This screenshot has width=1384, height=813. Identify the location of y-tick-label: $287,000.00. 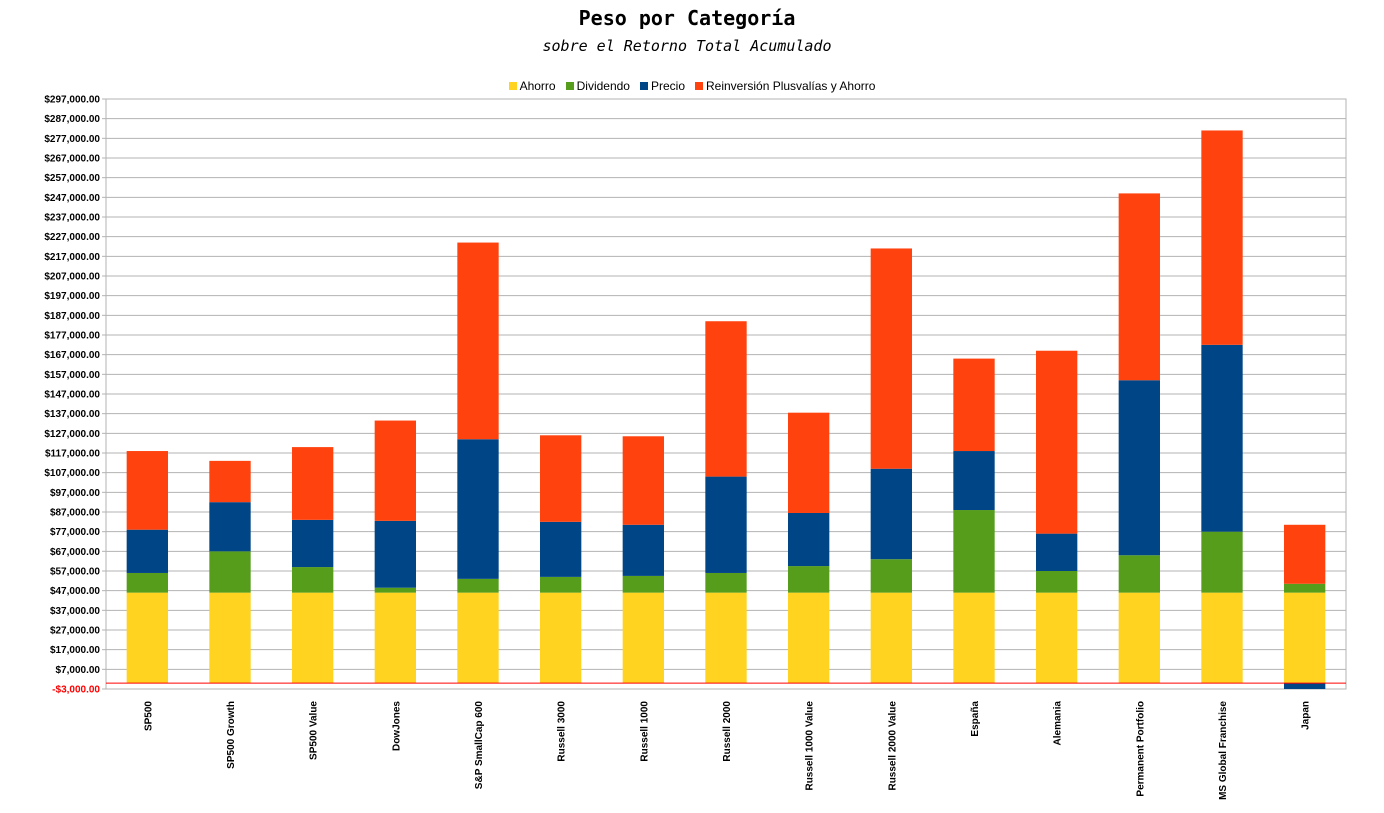
(72, 119).